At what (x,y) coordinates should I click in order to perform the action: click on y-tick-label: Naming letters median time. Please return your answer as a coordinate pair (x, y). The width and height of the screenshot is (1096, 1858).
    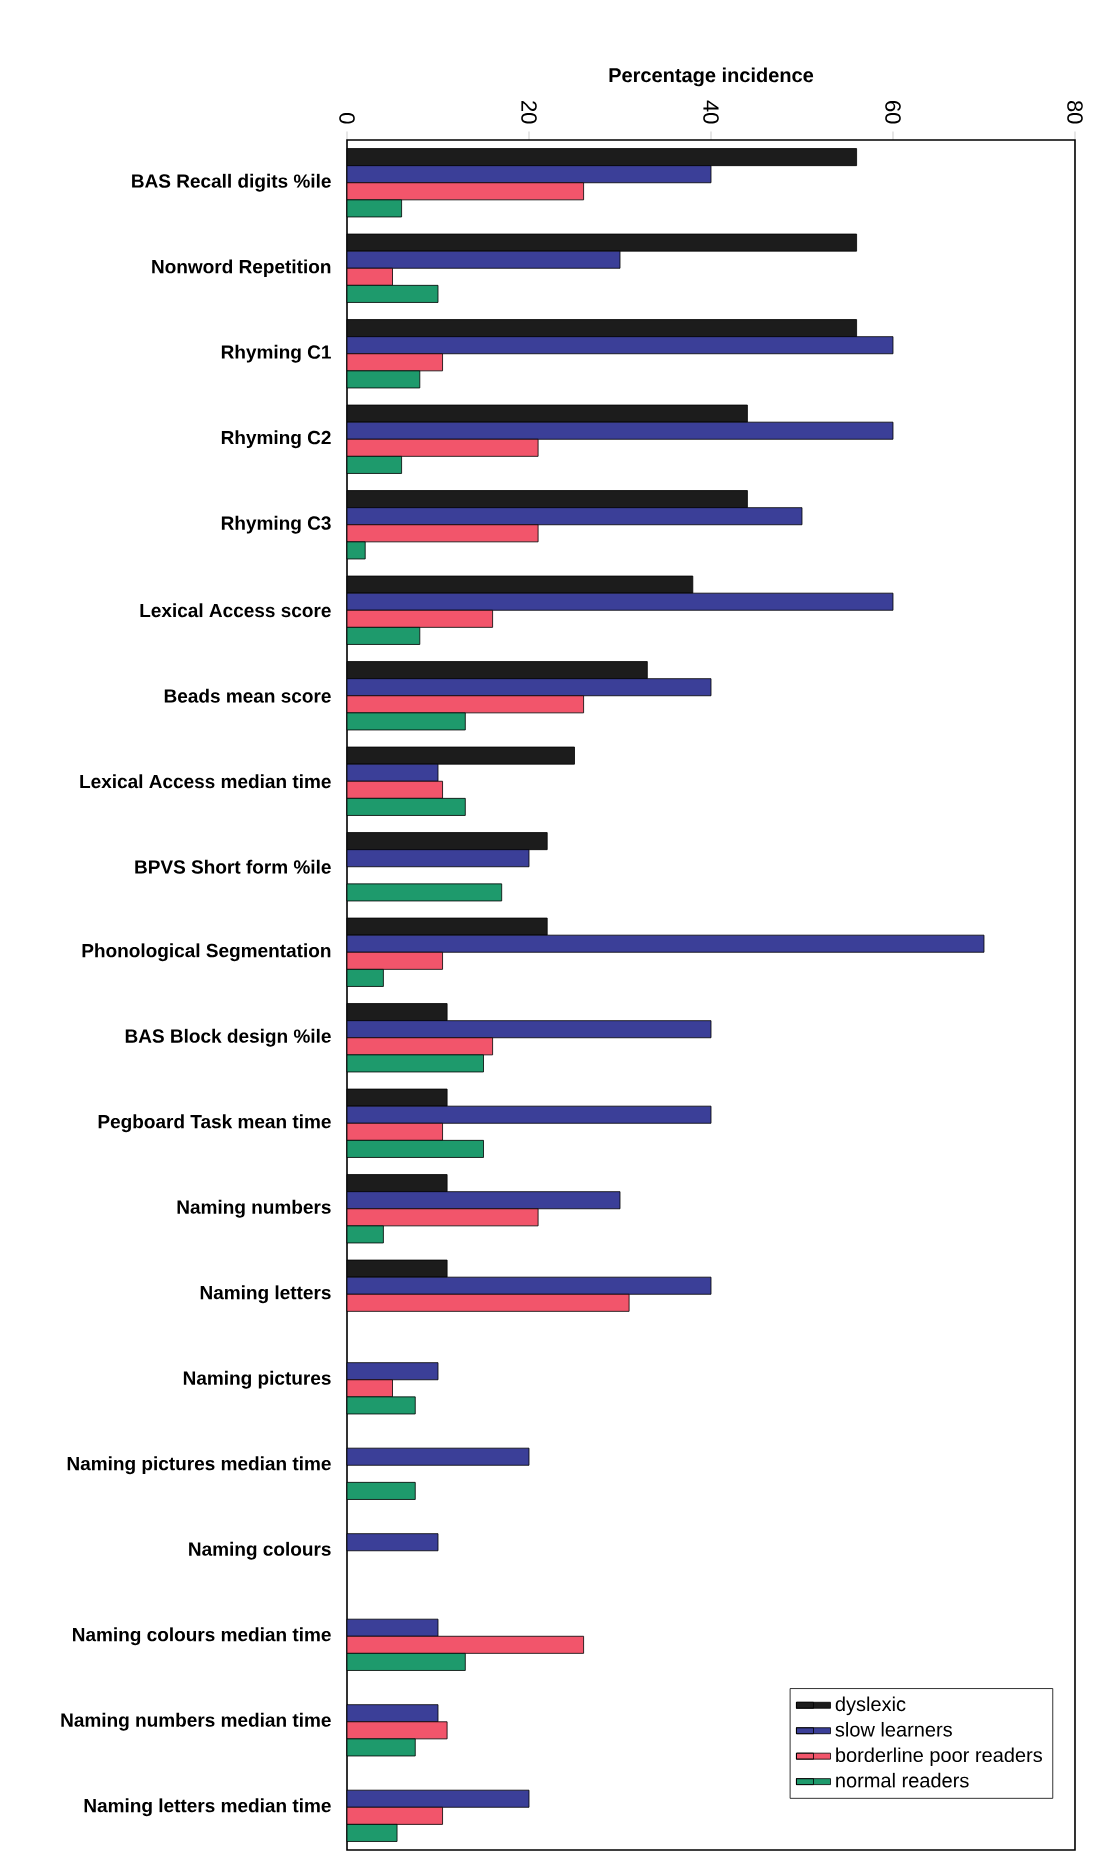
    Looking at the image, I should click on (207, 1807).